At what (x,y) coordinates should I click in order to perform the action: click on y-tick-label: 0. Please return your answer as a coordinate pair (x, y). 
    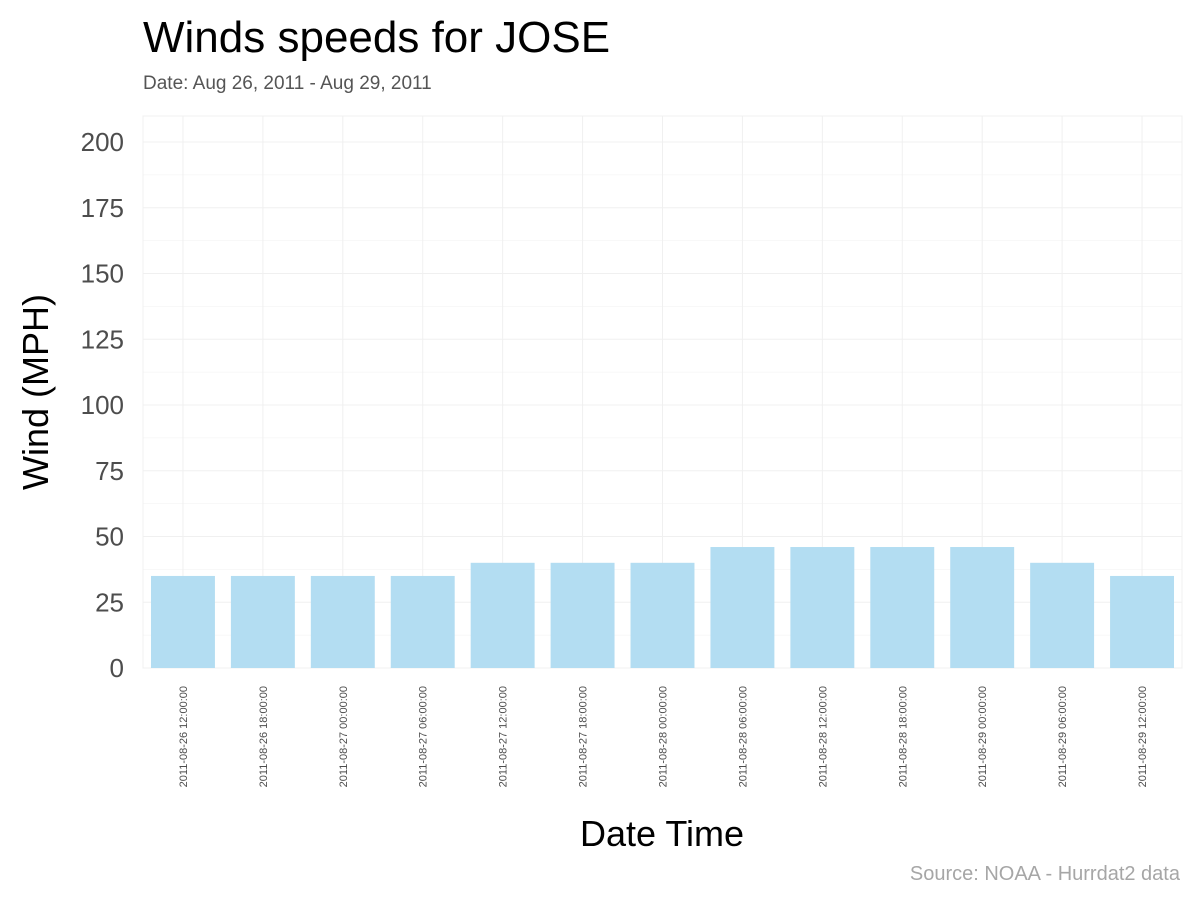
    Looking at the image, I should click on (117, 668).